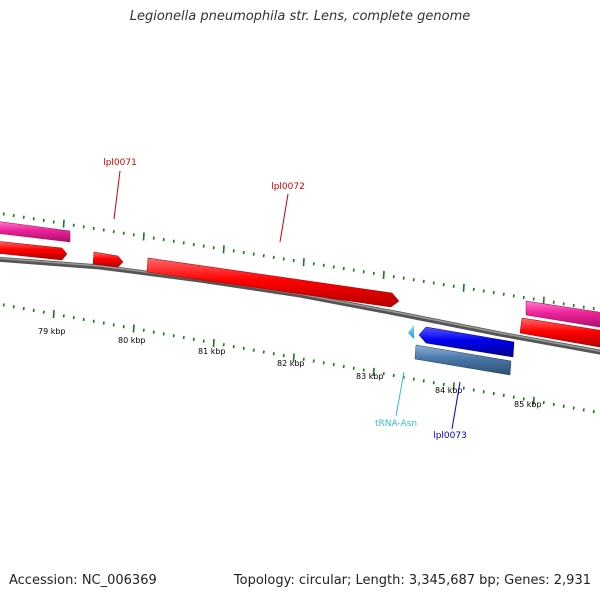 The image size is (600, 604). What do you see at coordinates (120, 163) in the screenshot?
I see `label-lpl0071: lpl0071` at bounding box center [120, 163].